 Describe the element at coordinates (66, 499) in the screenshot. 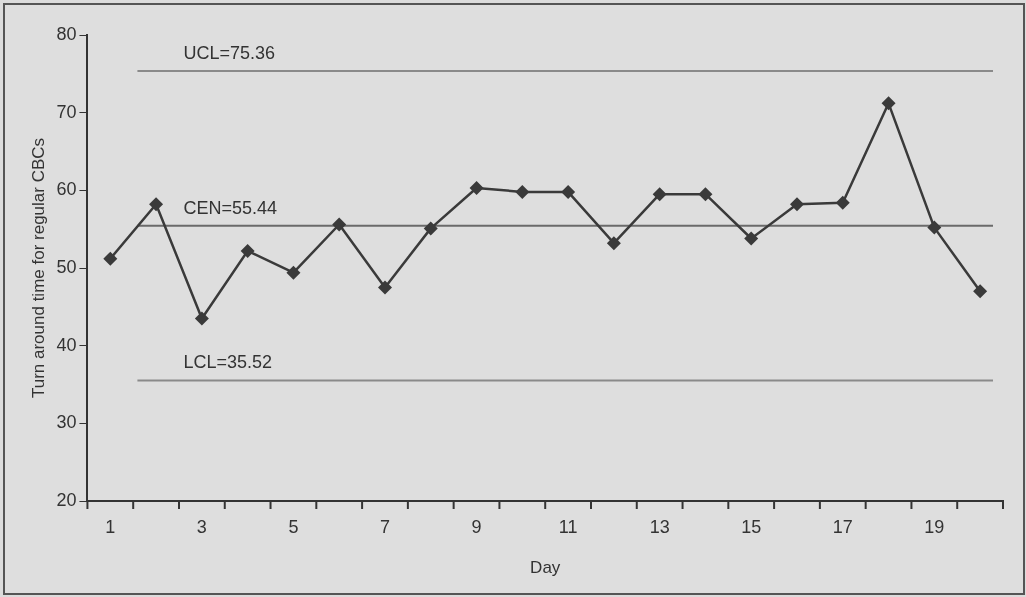

I see `y-tick-label: 20` at that location.